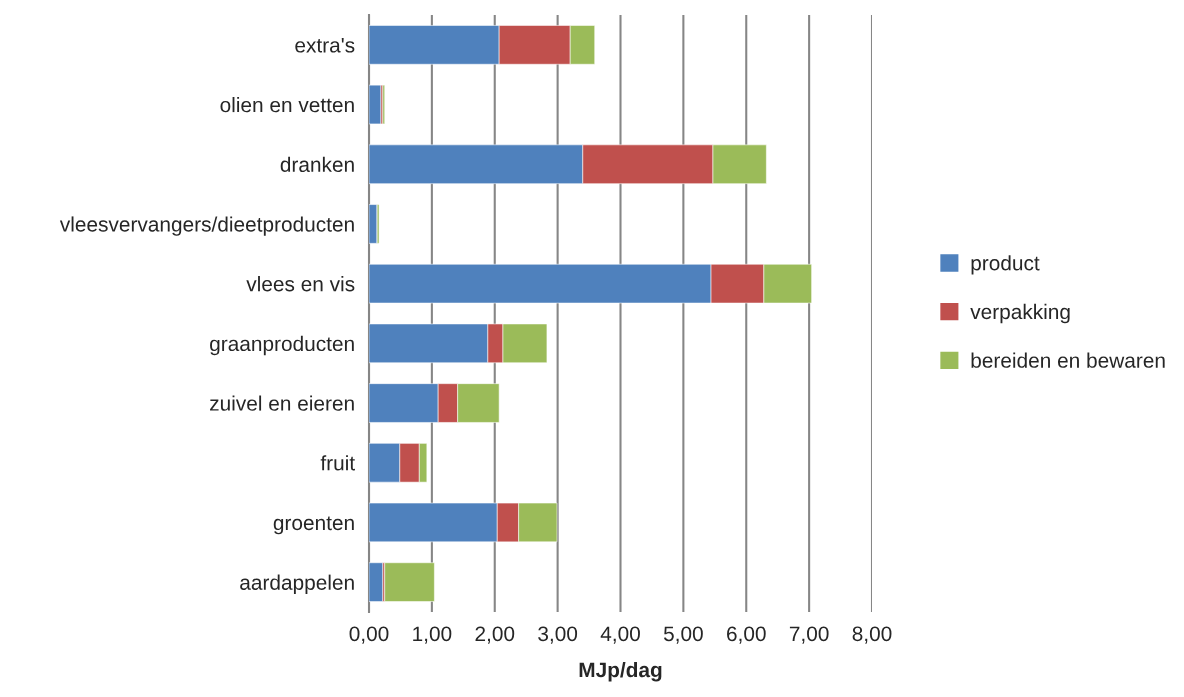  Describe the element at coordinates (313, 525) in the screenshot. I see `y-tick-label: groenten` at that location.